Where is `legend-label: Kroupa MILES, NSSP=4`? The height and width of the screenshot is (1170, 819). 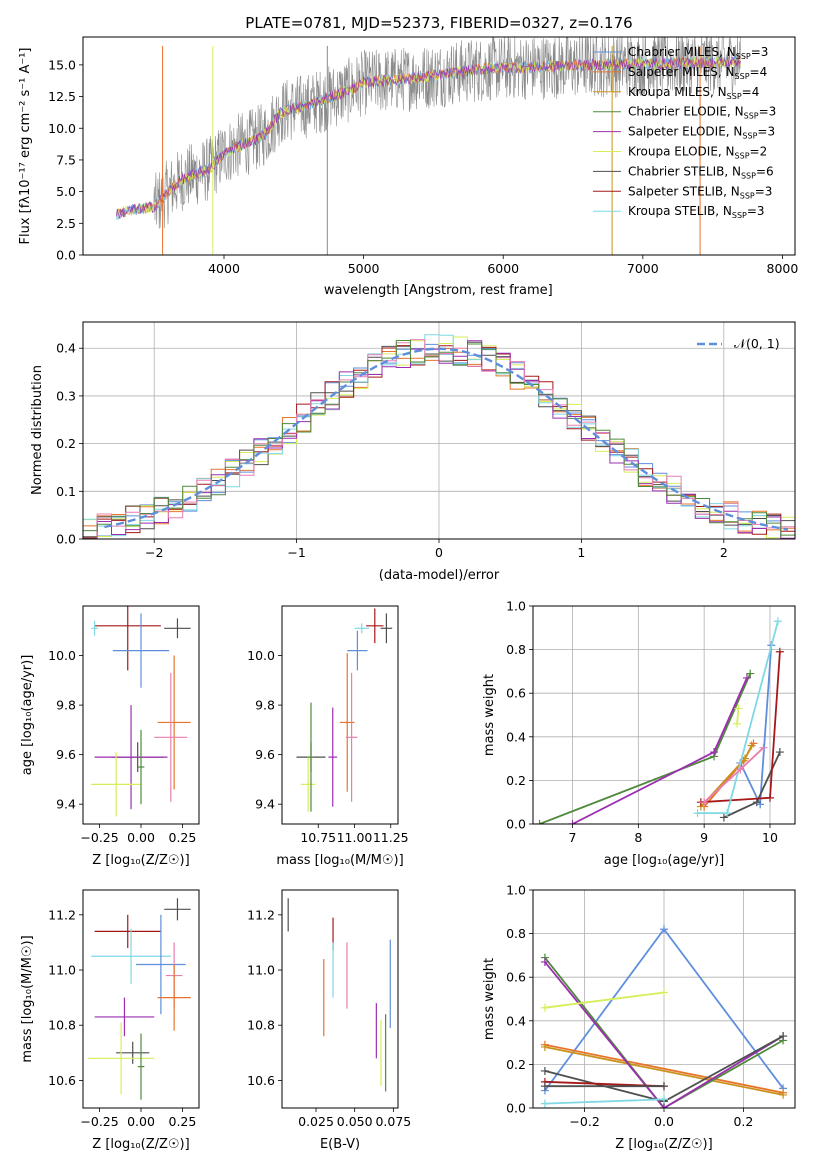 legend-label: Kroupa MILES, NSSP=4 is located at coordinates (693, 93).